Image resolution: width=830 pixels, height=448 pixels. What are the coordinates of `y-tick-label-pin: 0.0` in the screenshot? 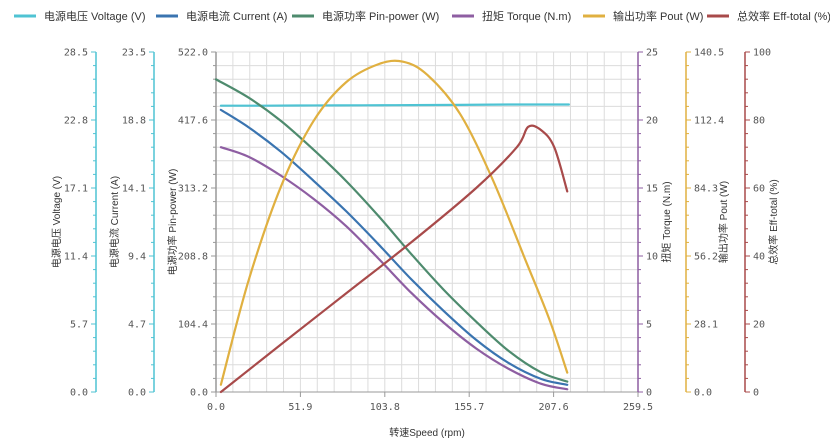 It's located at (199, 393).